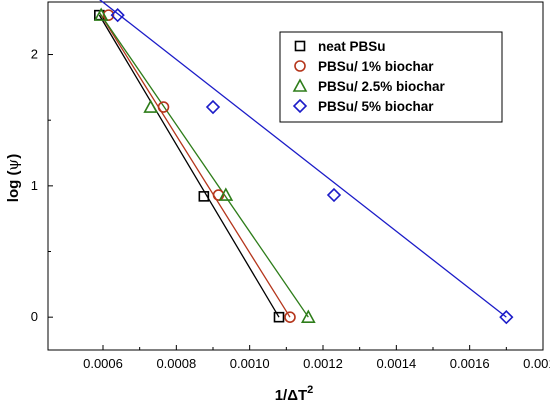 This screenshot has height=408, width=550. I want to click on legend-label: PBSu/ 2.5% biochar, so click(382, 86).